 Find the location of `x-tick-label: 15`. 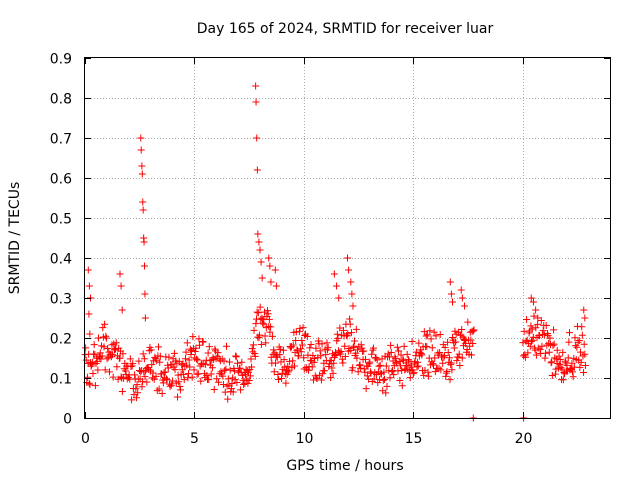

x-tick-label: 15 is located at coordinates (414, 439).